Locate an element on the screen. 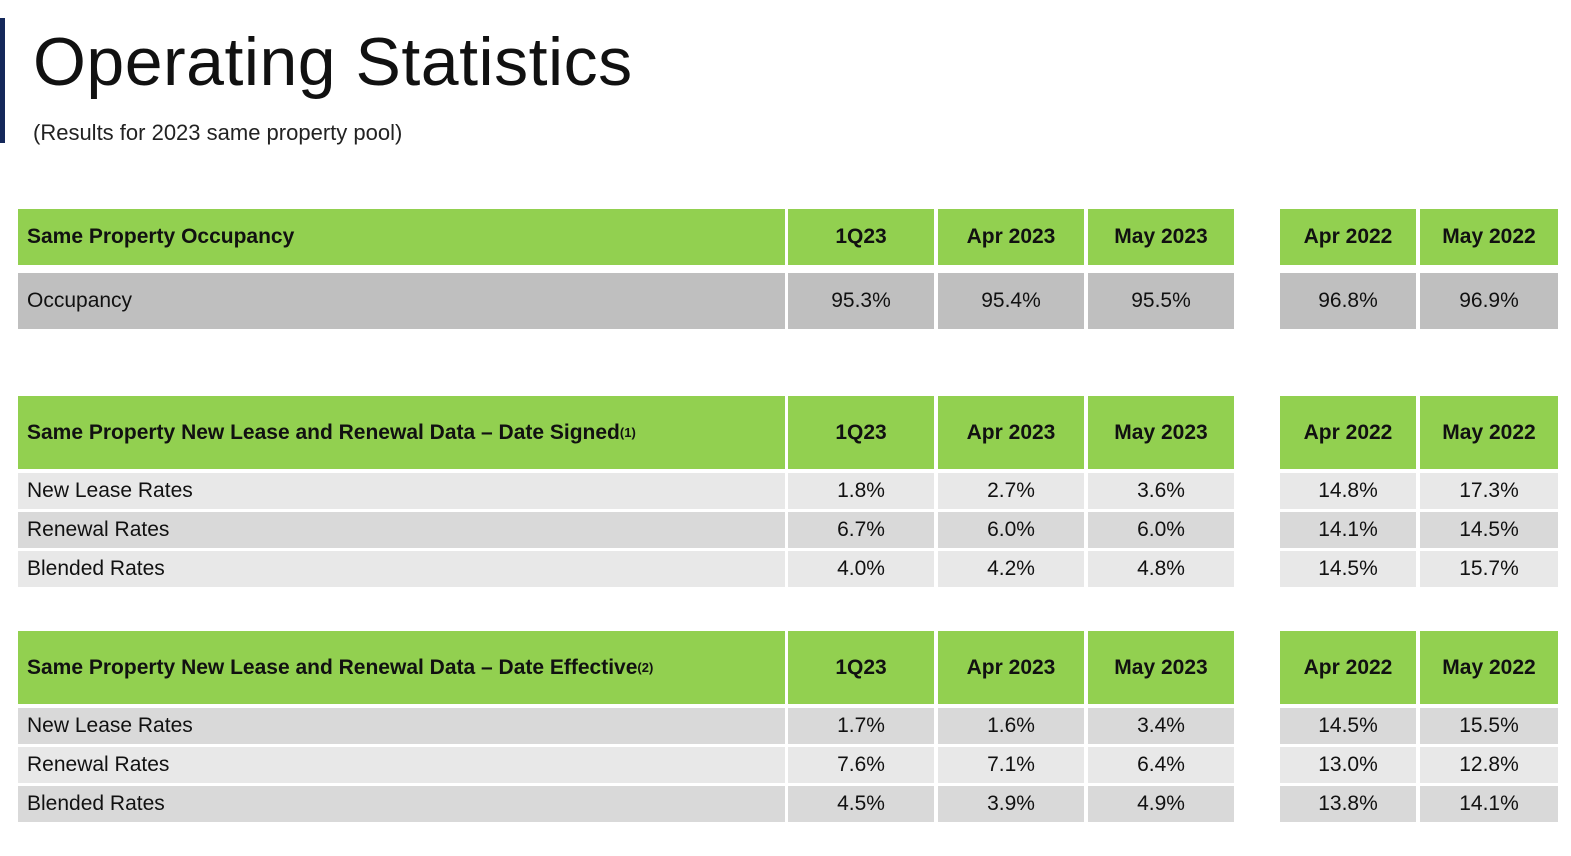 This screenshot has width=1571, height=856. data-cell: 12.8% is located at coordinates (1489, 765).